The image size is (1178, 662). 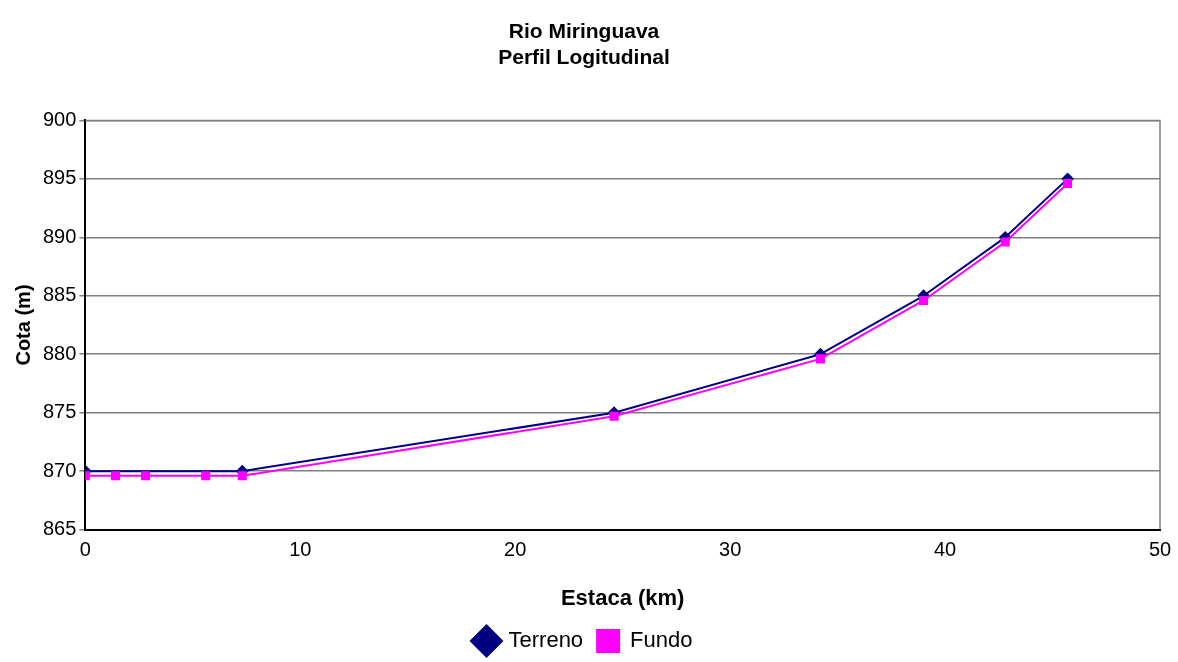 I want to click on x-tick-label: 0, so click(x=85, y=549).